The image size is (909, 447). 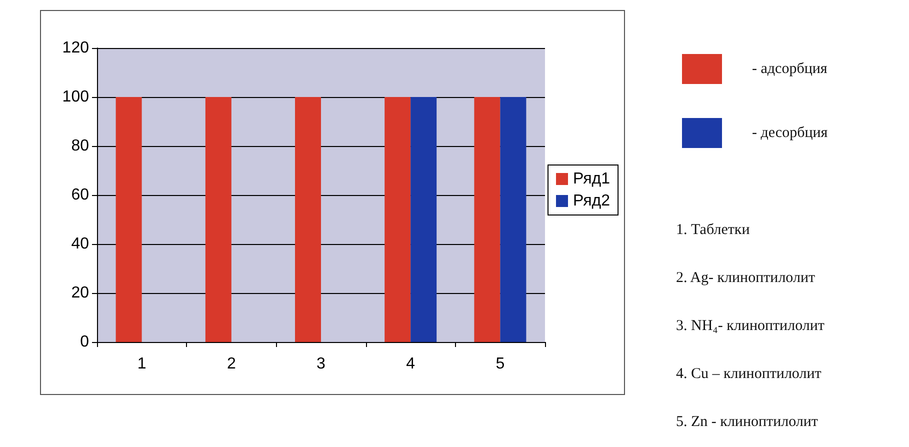 What do you see at coordinates (76, 48) in the screenshot?
I see `y-tick-label: 120` at bounding box center [76, 48].